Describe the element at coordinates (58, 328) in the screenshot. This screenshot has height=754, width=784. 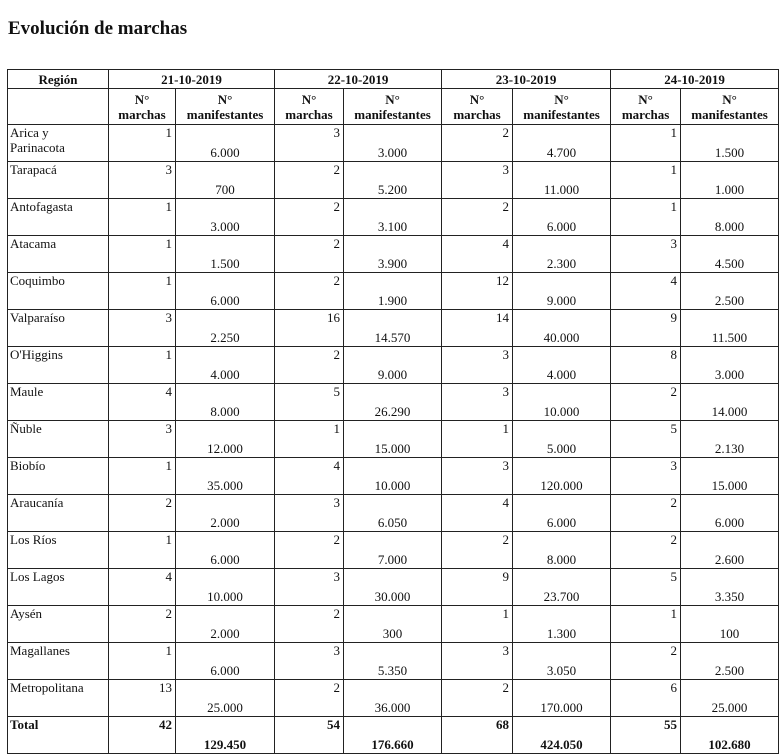
I see `region-cell: Valparaíso` at that location.